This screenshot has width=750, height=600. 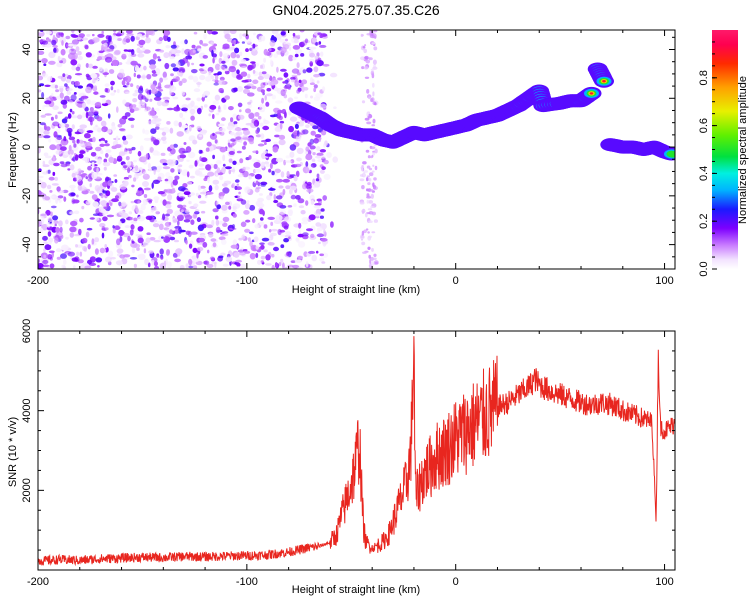 I want to click on x-tick-label: -200, so click(x=38, y=281).